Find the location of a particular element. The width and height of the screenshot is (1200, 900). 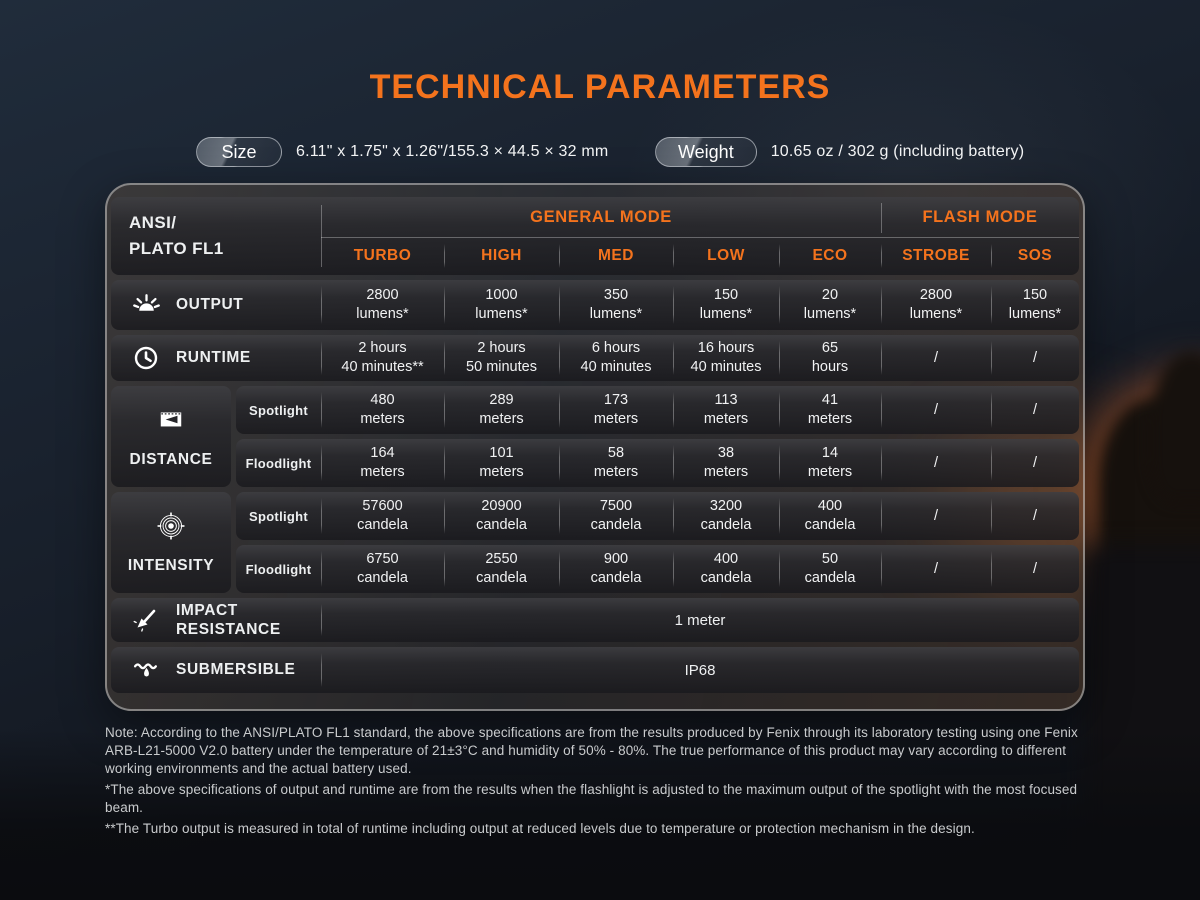

submersible-water-icon is located at coordinates (146, 670).